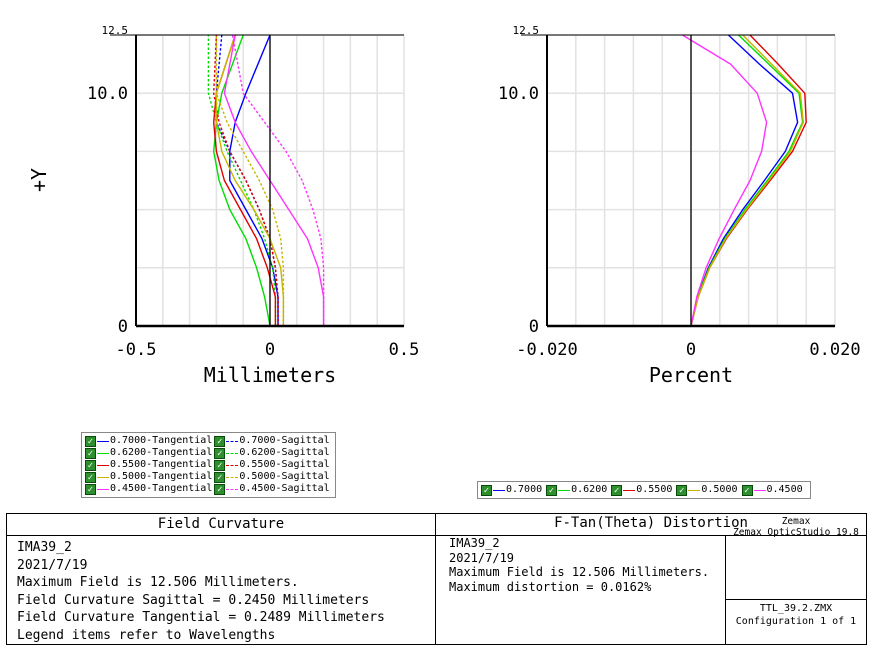  I want to click on left-series-0.6200-Sagittal, so click(242, 180).